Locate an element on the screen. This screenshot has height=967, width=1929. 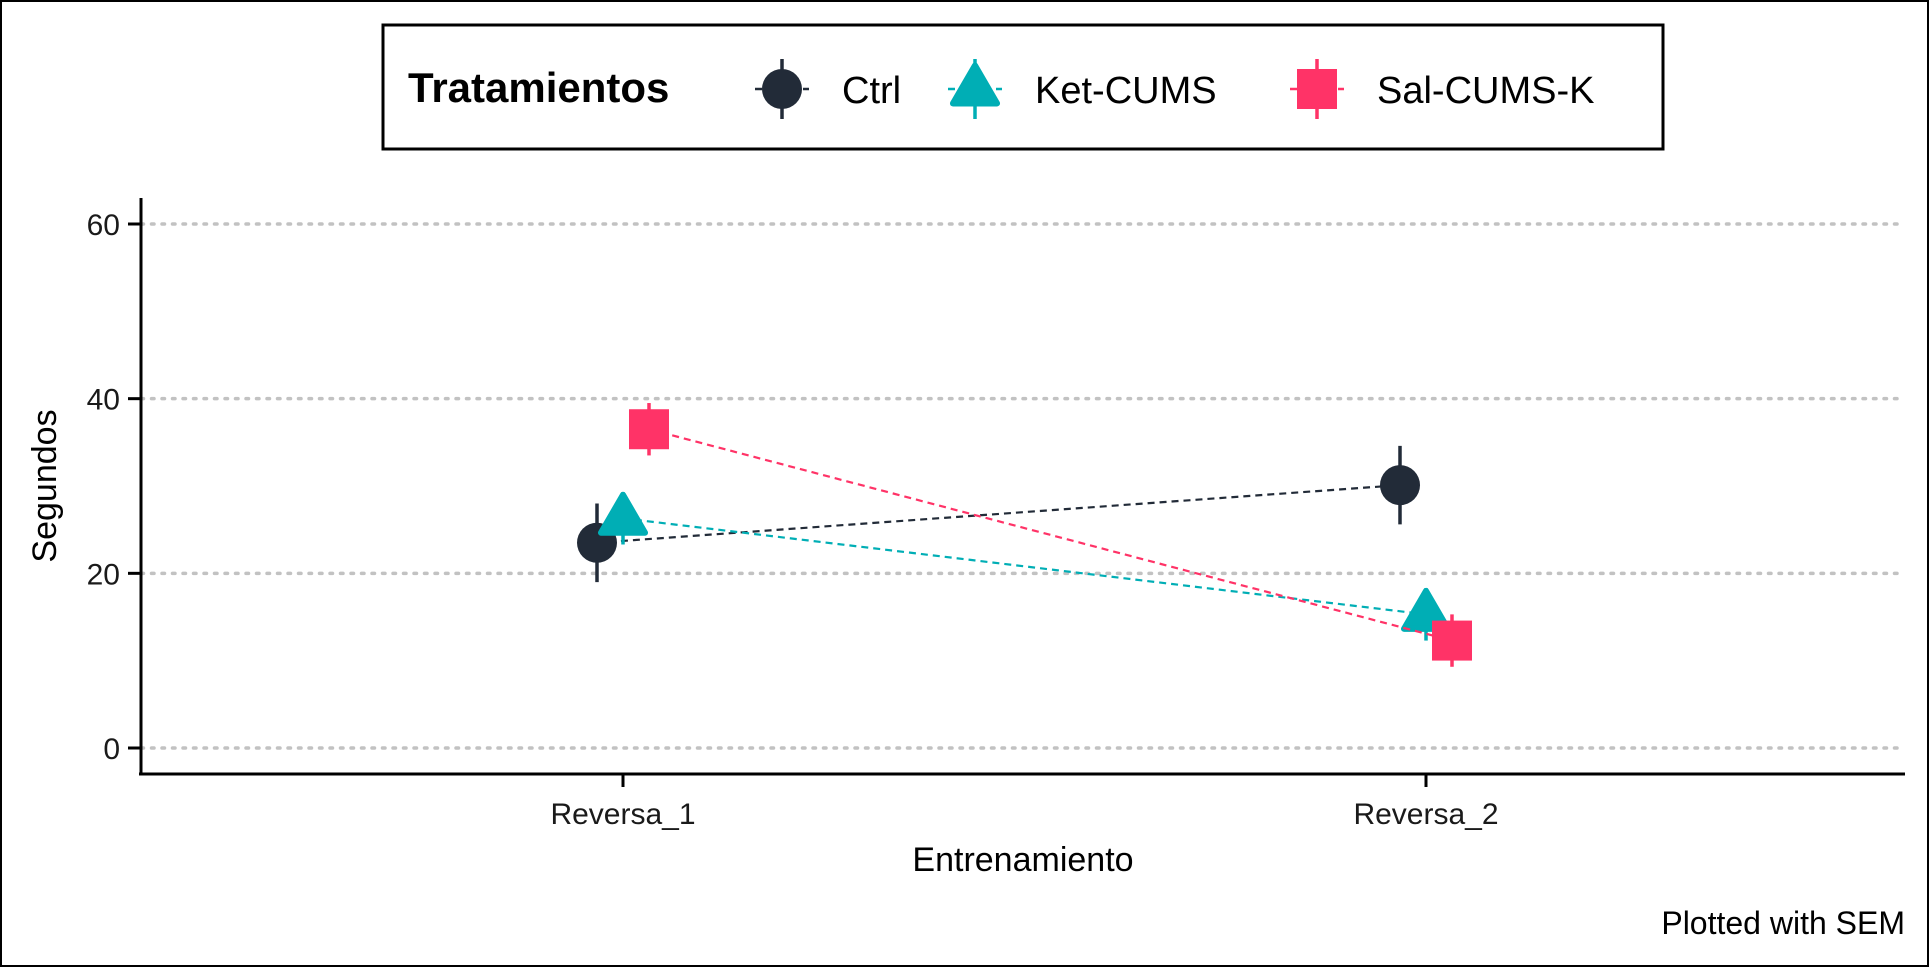
x-axis-title: Entrenamiento is located at coordinates (1022, 860).